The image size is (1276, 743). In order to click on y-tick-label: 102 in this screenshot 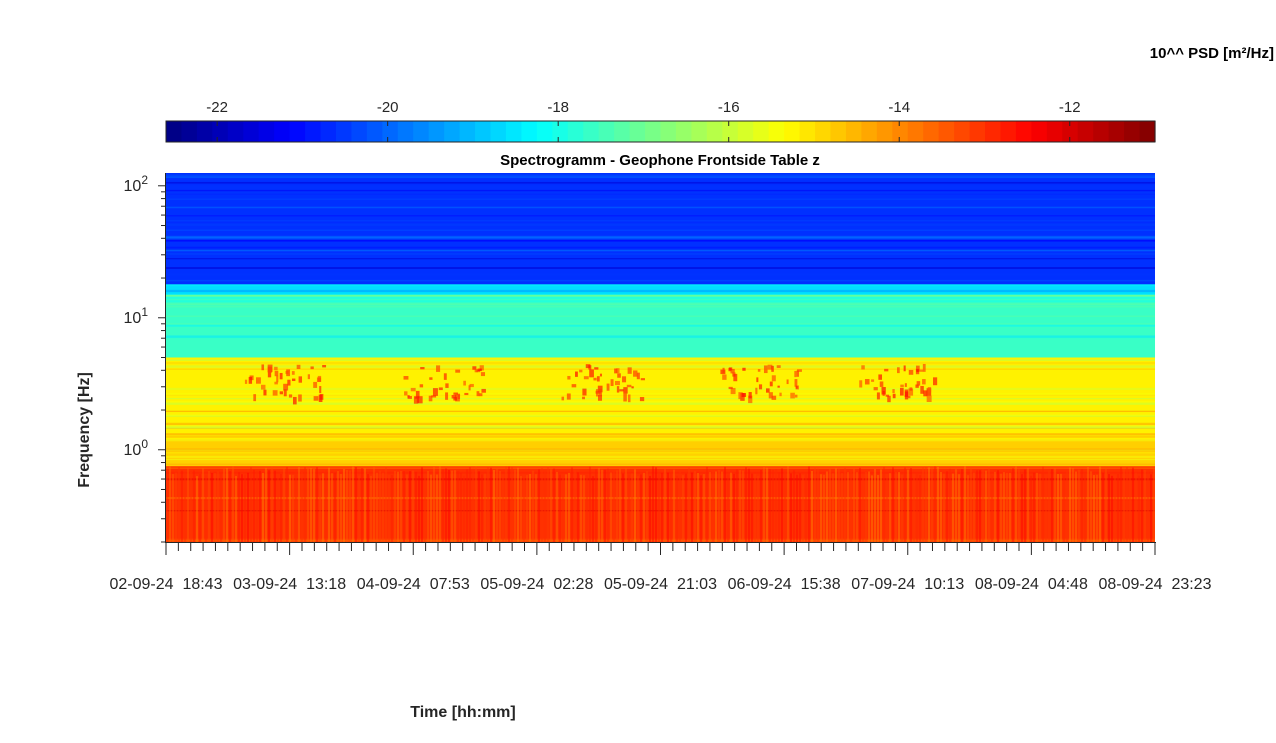, I will do `click(136, 184)`.